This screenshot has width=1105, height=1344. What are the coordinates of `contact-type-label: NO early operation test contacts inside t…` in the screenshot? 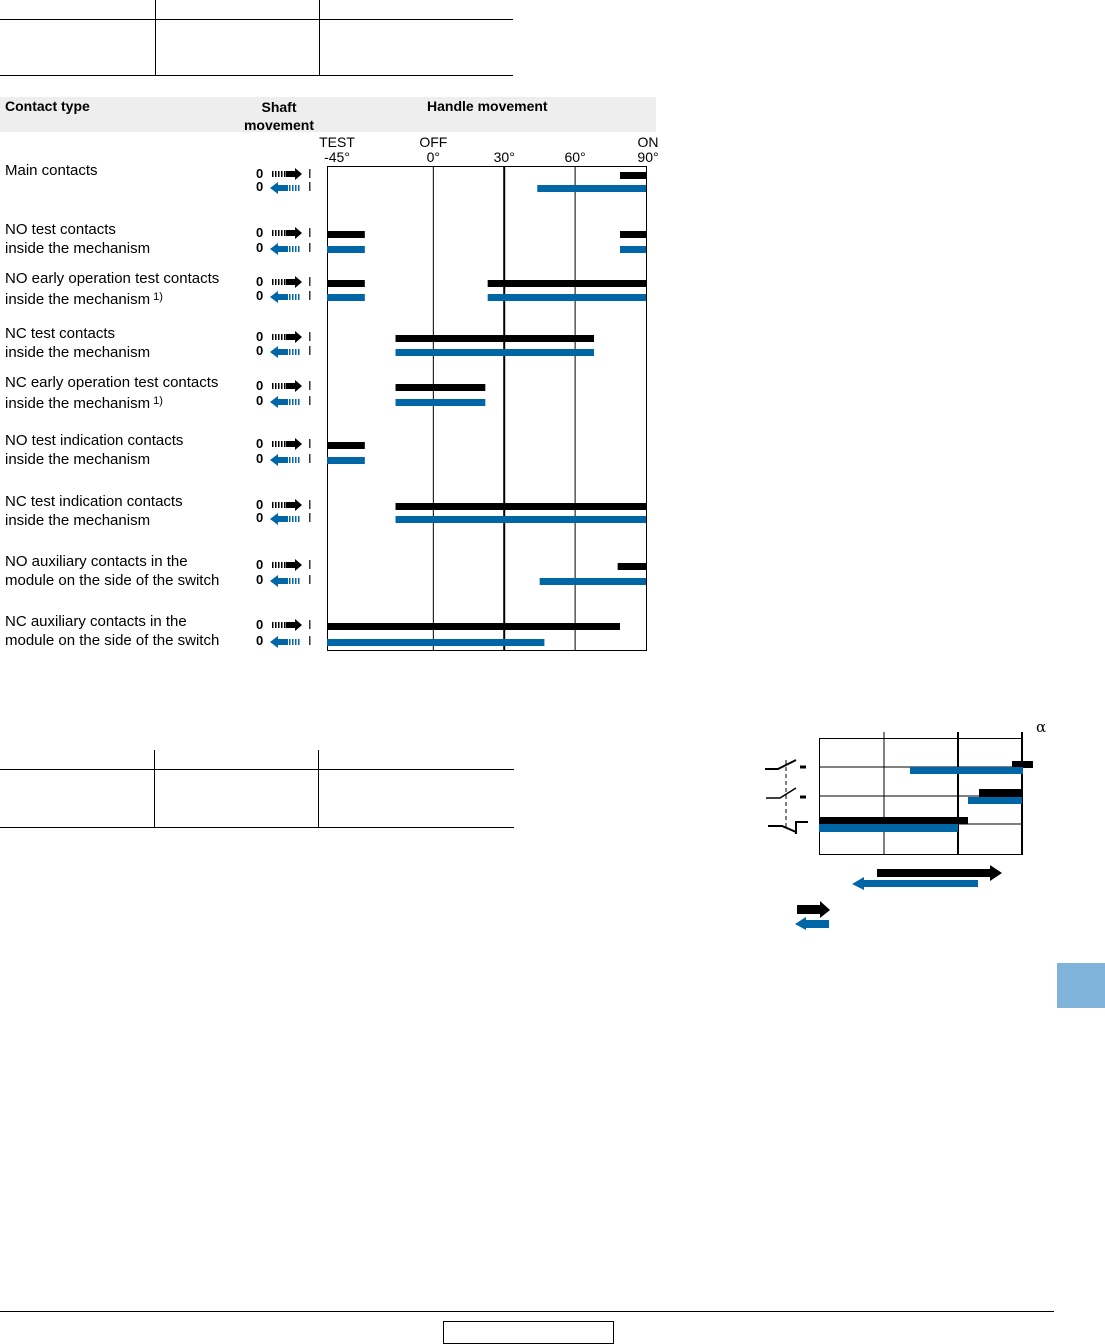 It's located at (112, 289).